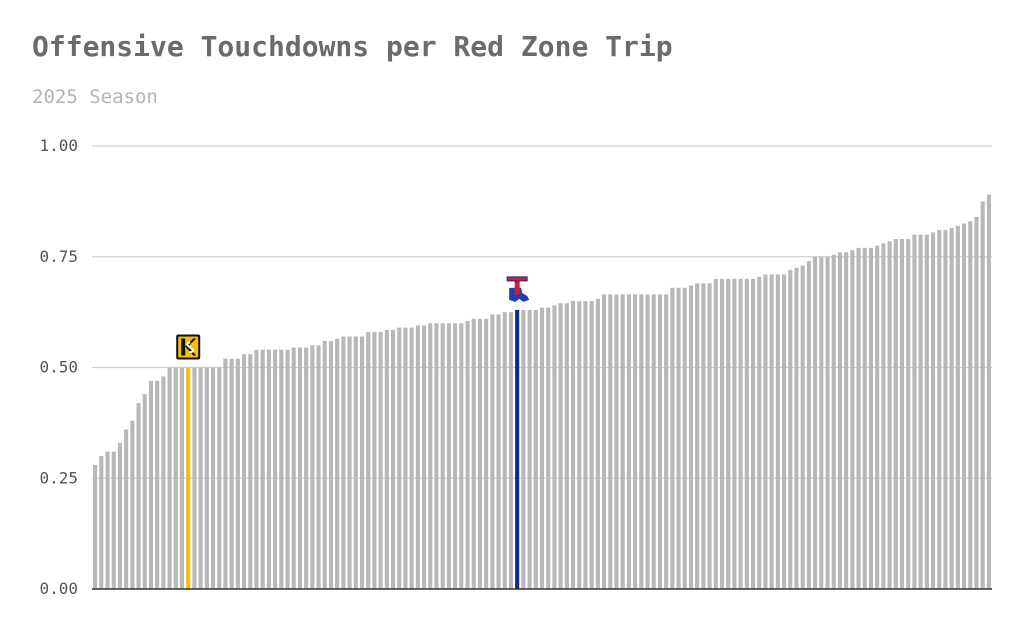  Describe the element at coordinates (58, 145) in the screenshot. I see `y-tick-label: 1.00` at that location.